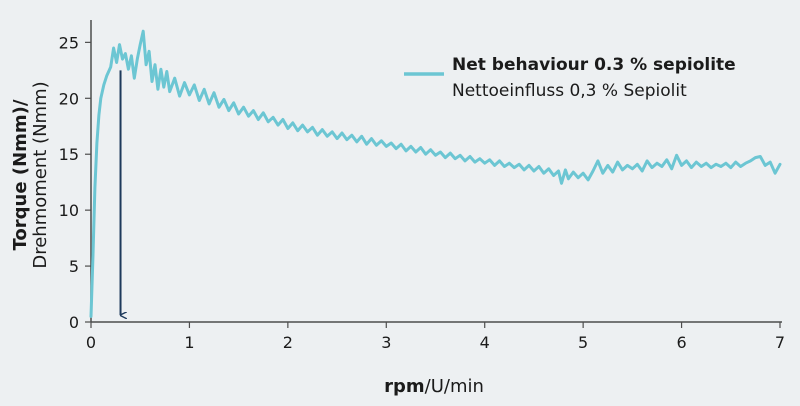 Image resolution: width=800 pixels, height=406 pixels. Describe the element at coordinates (404, 386) in the screenshot. I see `x-axis-title-bold: rpm` at that location.